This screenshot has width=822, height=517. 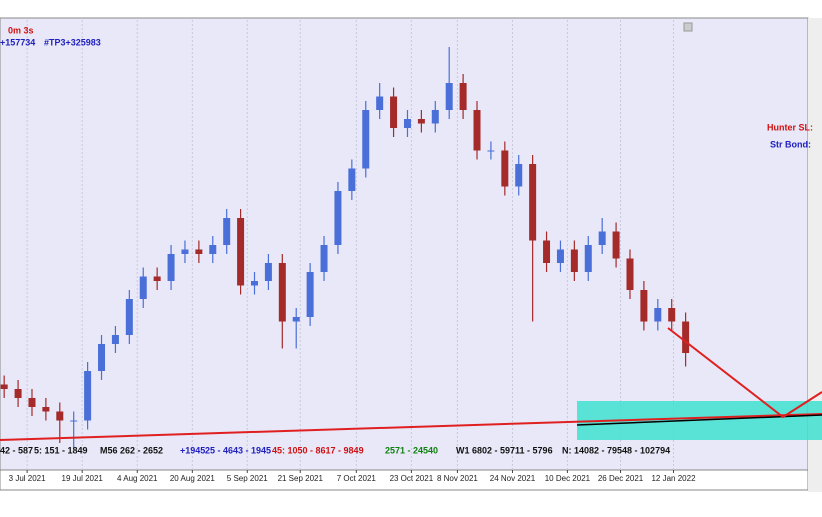 I want to click on x-tick-label: 19 Jul 2021, so click(x=83, y=478).